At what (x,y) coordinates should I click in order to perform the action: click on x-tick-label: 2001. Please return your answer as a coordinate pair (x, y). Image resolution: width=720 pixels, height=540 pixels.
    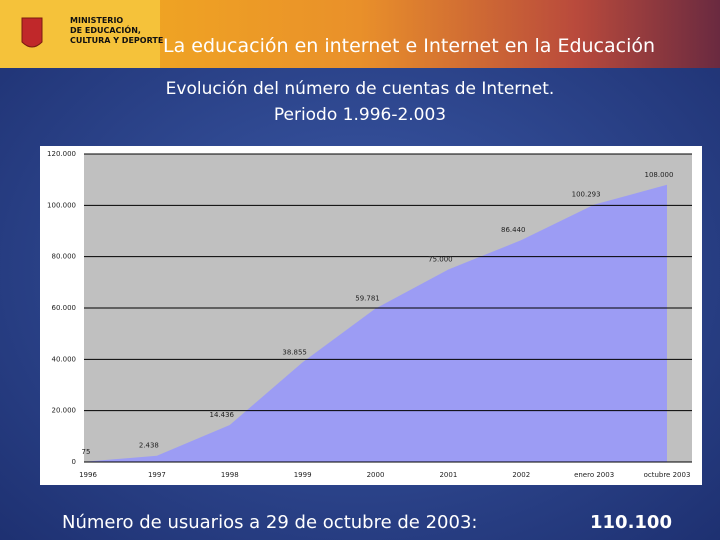
    Looking at the image, I should click on (448, 475).